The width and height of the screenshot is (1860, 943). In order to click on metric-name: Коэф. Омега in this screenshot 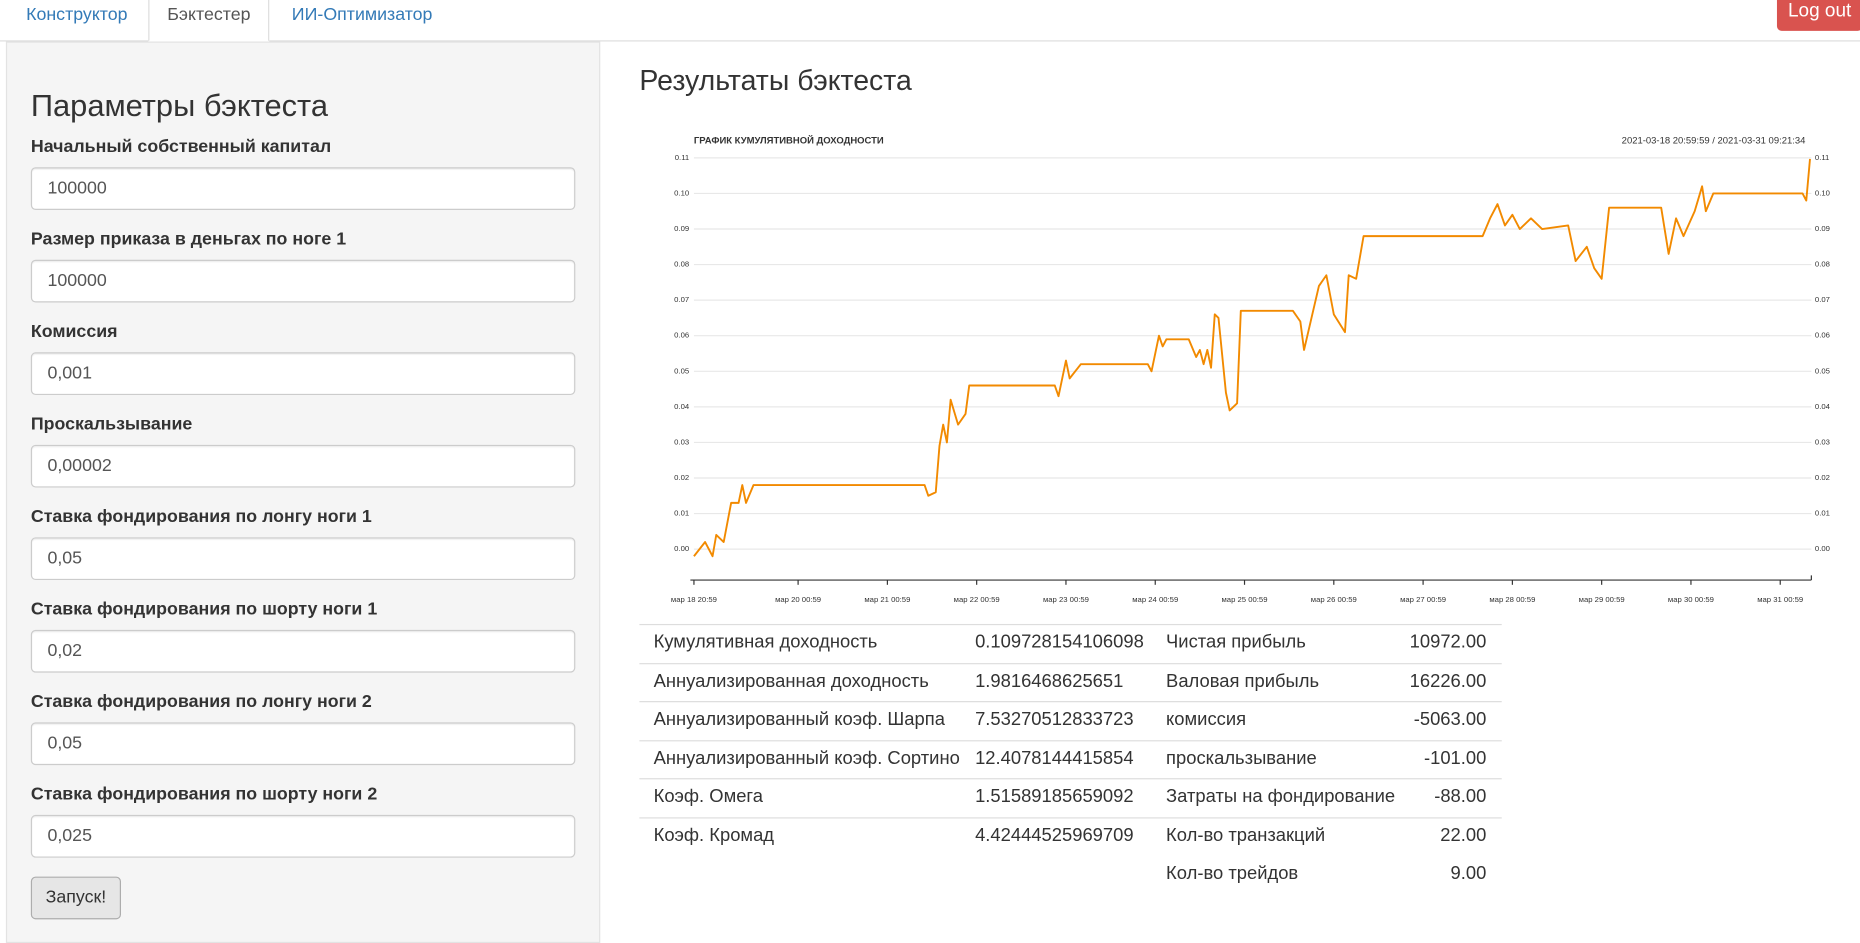, I will do `click(708, 796)`.